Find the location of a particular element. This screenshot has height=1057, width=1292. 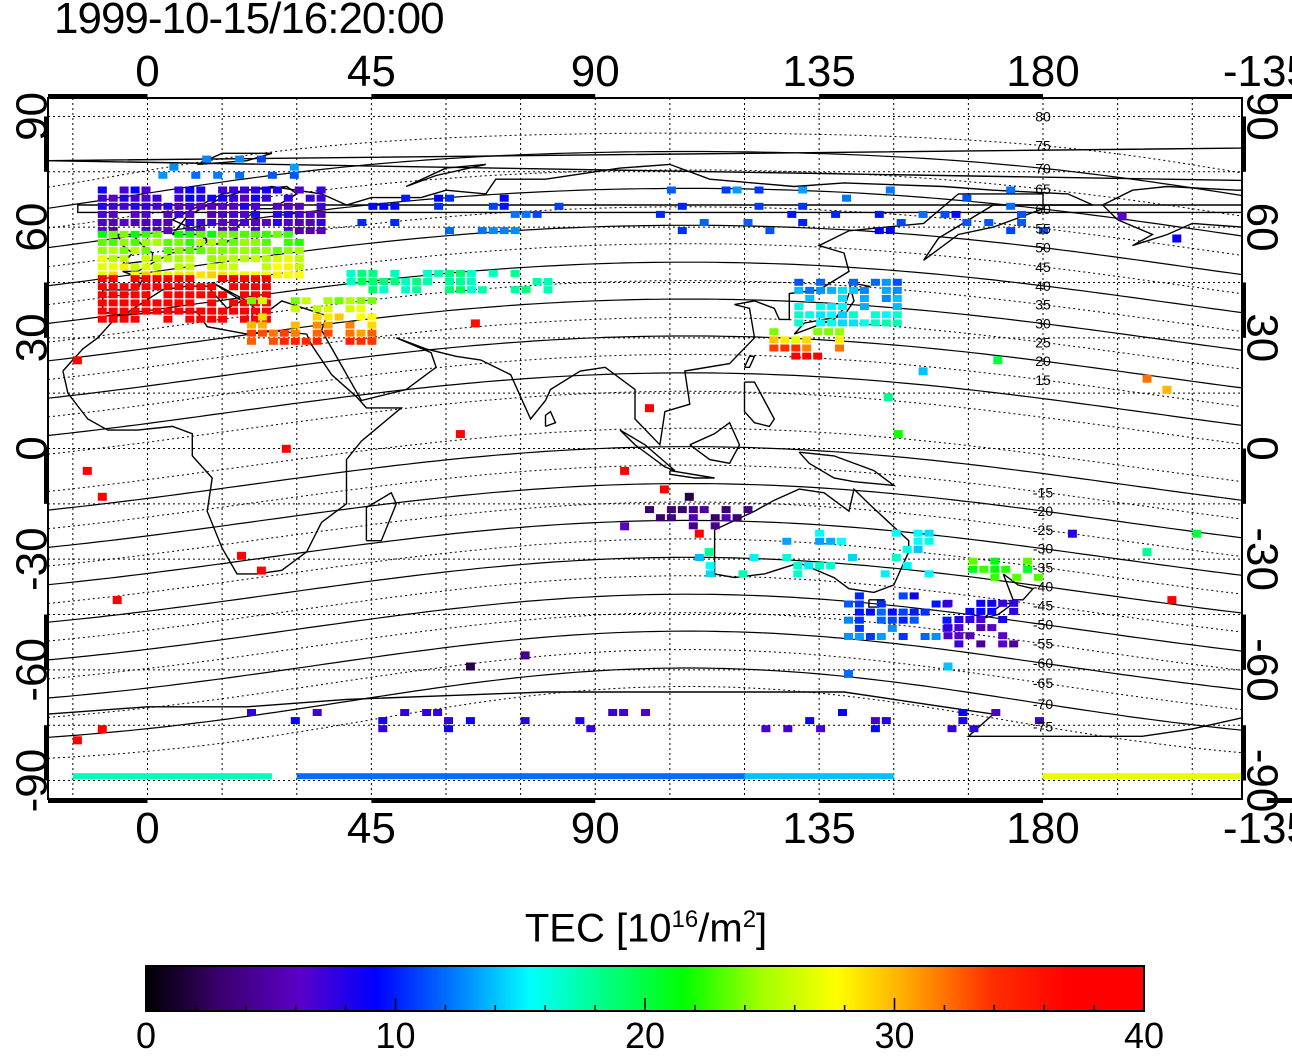

lon-tick-label-bottom: -135 is located at coordinates (1257, 828).